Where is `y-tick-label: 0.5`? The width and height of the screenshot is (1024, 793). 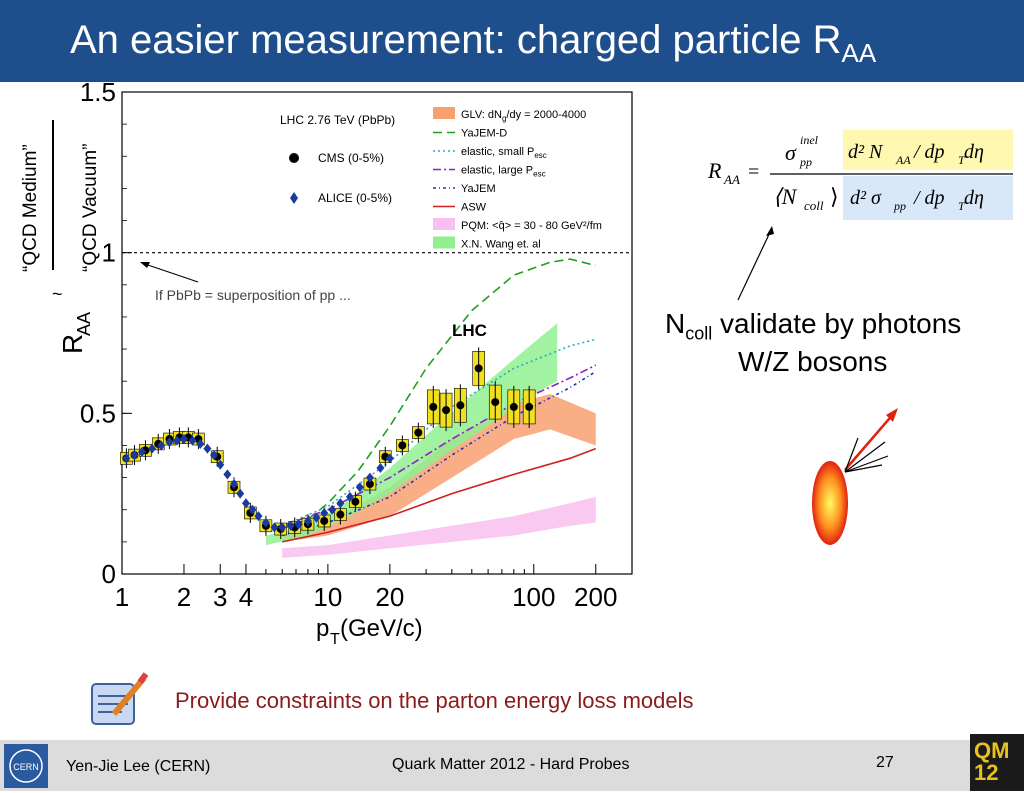 y-tick-label: 0.5 is located at coordinates (98, 413).